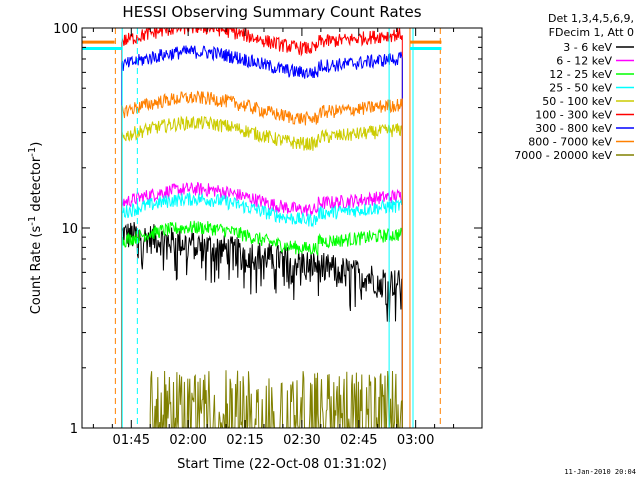 The image size is (640, 480). Describe the element at coordinates (131, 440) in the screenshot. I see `x-tick-label-0: 01:45` at that location.